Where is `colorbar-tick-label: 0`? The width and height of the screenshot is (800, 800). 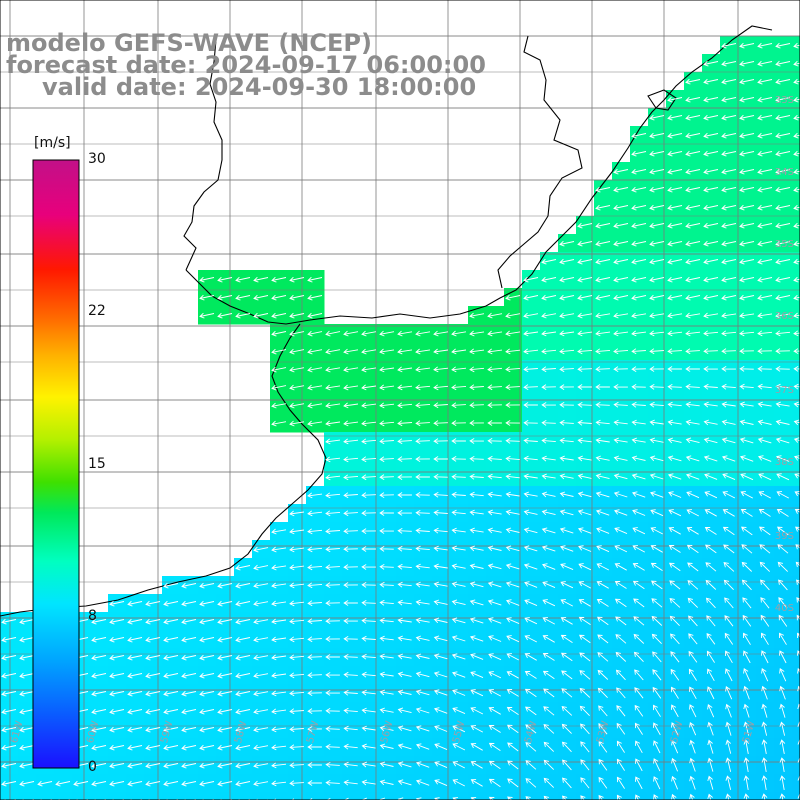
colorbar-tick-label: 0 is located at coordinates (92, 767).